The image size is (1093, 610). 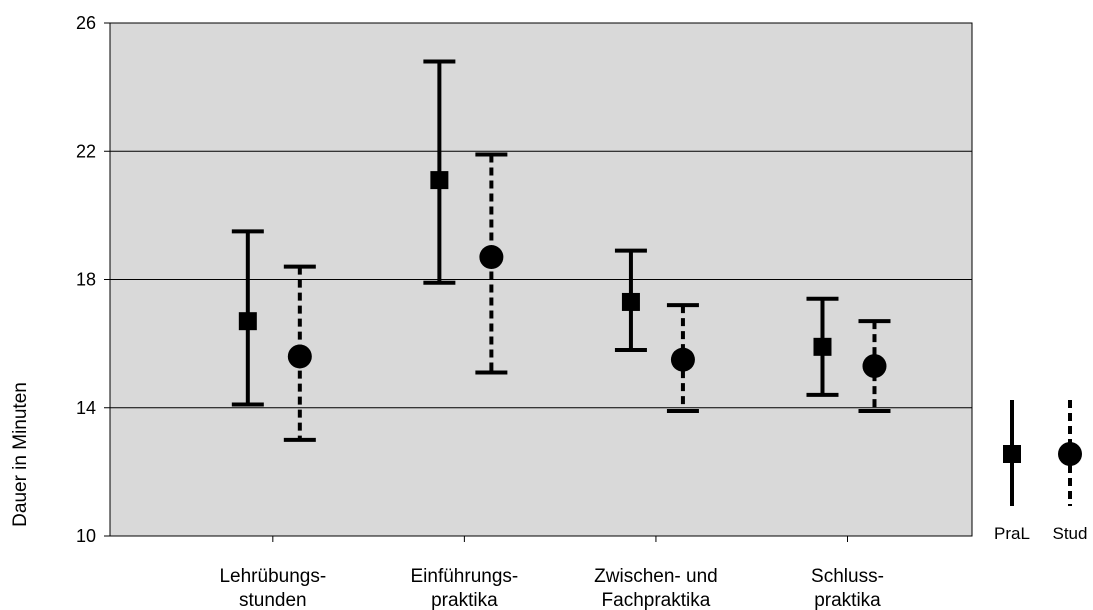 I want to click on x-category-label: Schluss-, so click(x=847, y=576).